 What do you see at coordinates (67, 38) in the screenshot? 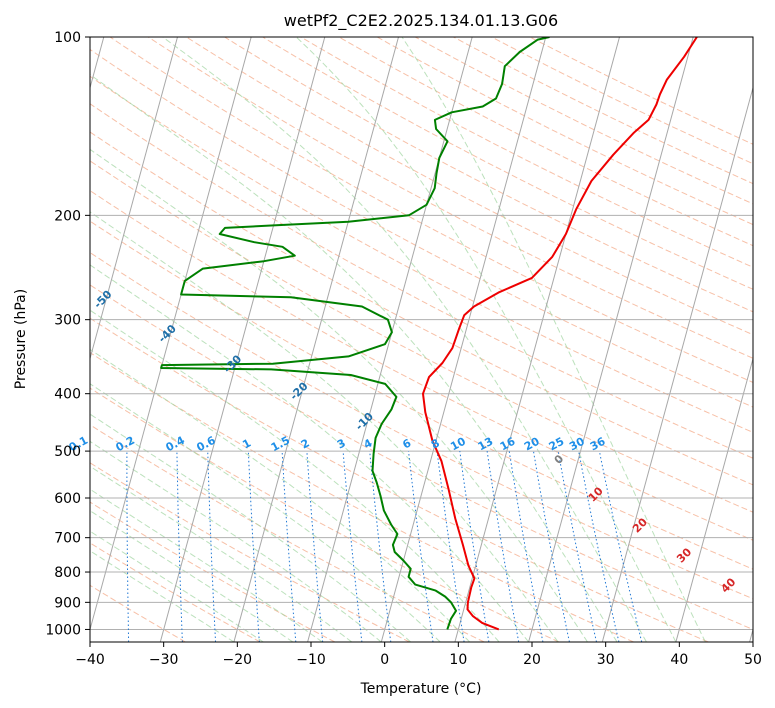
I see `y-tick-label: 100` at bounding box center [67, 38].